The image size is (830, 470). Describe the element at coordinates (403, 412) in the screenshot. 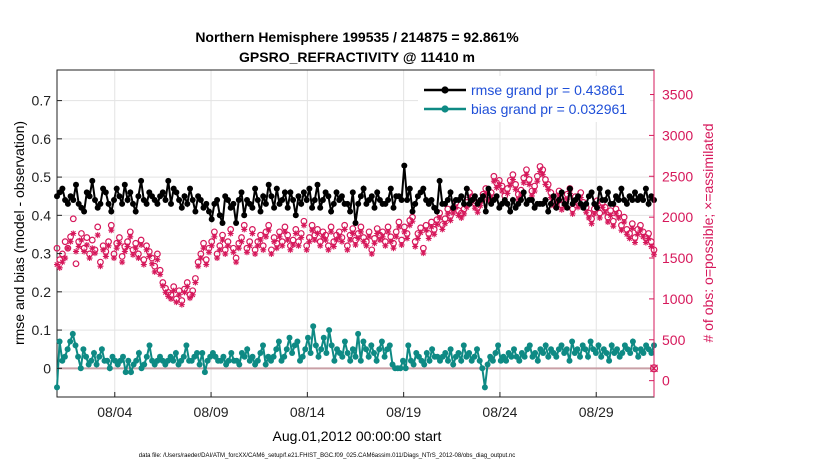

I see `x-tick-label: 08/19` at that location.